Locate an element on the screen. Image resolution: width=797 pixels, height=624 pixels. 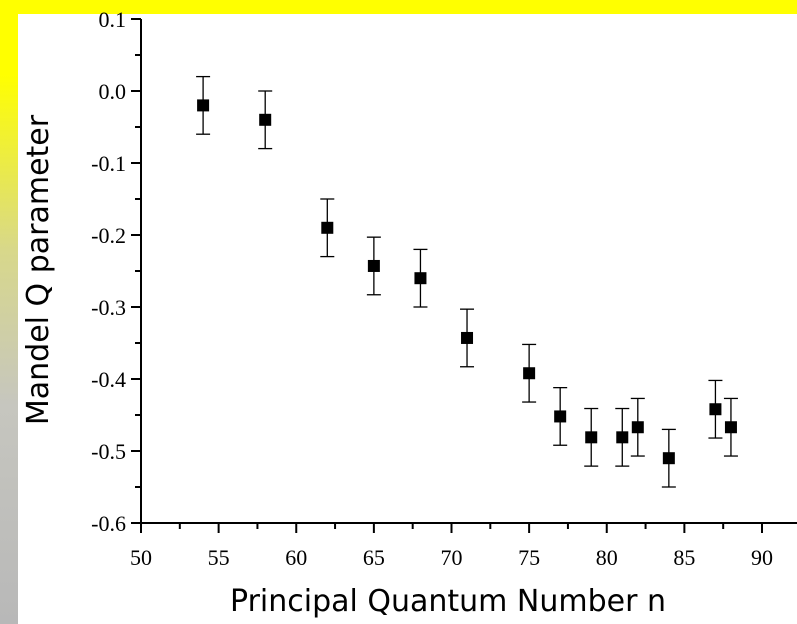
left-gradient-bar is located at coordinates (9, 312).